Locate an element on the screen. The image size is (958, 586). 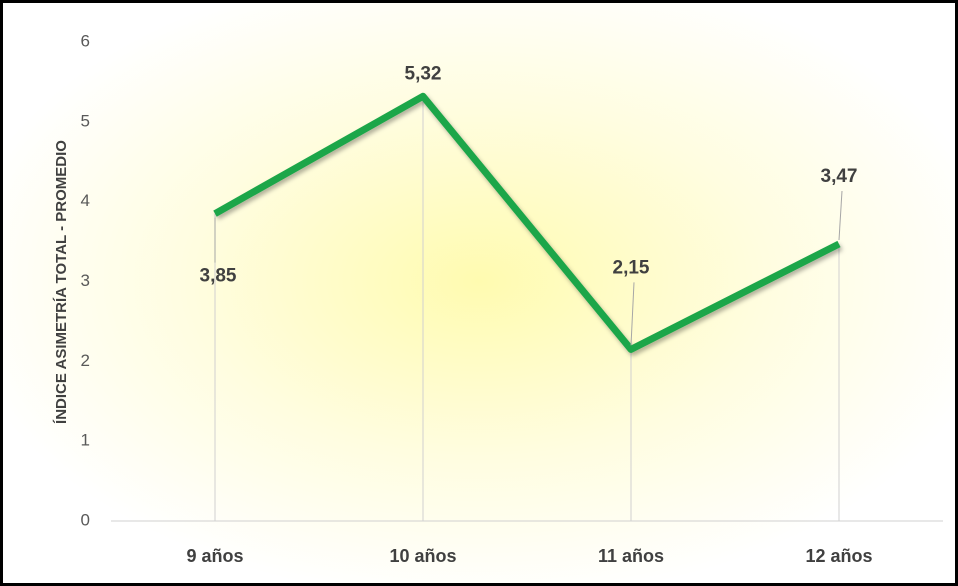
y-tick-label: 1 is located at coordinates (85, 440).